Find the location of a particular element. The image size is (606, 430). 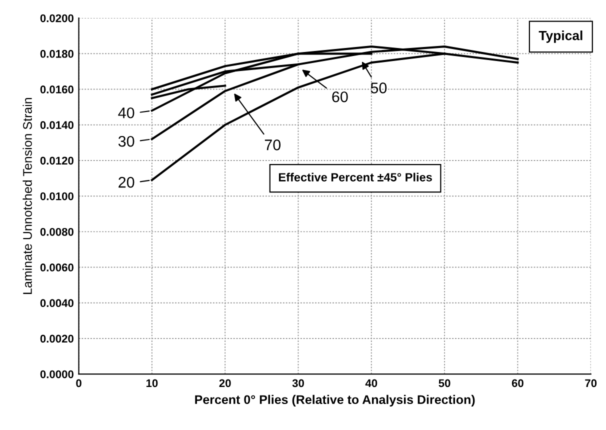

y-axis-title: Laminate Unnotched Tension Strain is located at coordinates (27, 196).